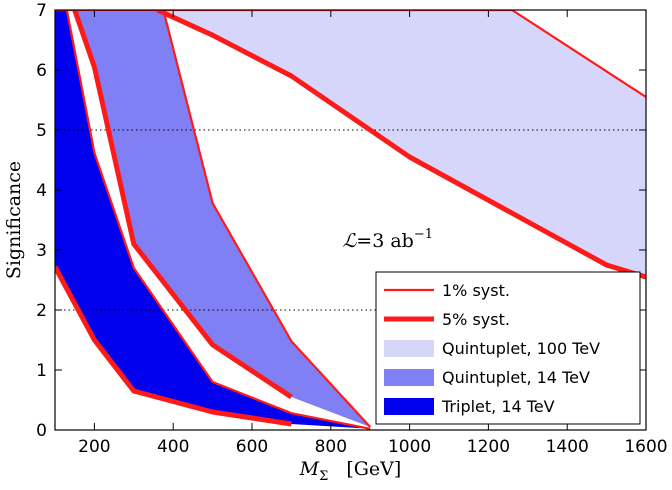 This screenshot has height=490, width=672. Describe the element at coordinates (476, 290) in the screenshot. I see `legend-label: 1% syst.` at that location.